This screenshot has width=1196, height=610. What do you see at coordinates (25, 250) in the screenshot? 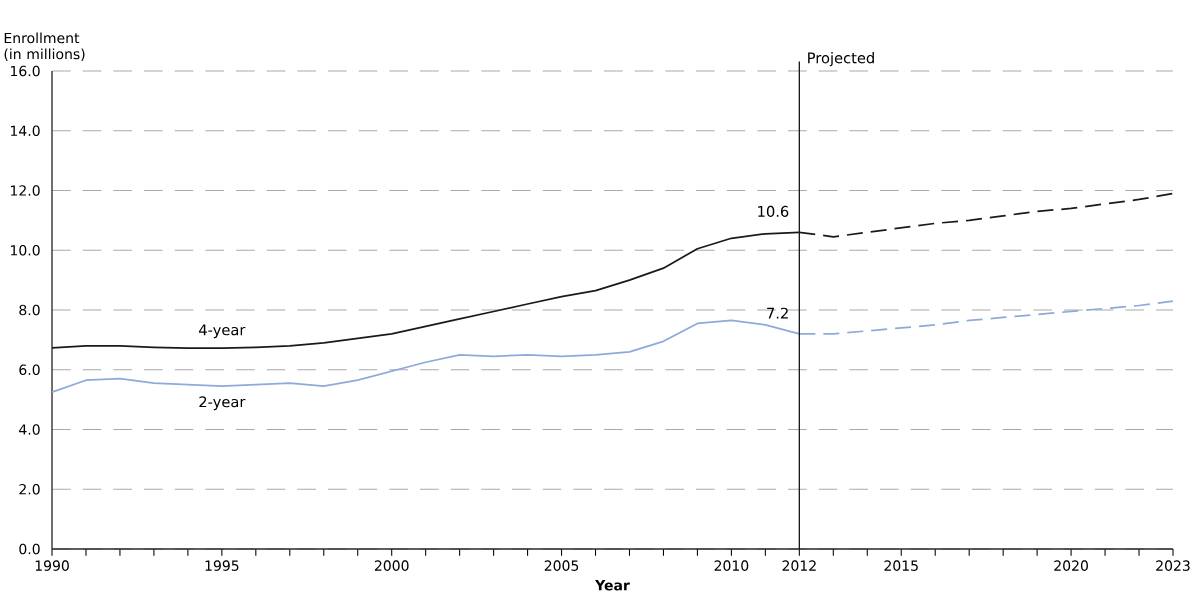
I see `y-tick-label: 10.0` at bounding box center [25, 250].